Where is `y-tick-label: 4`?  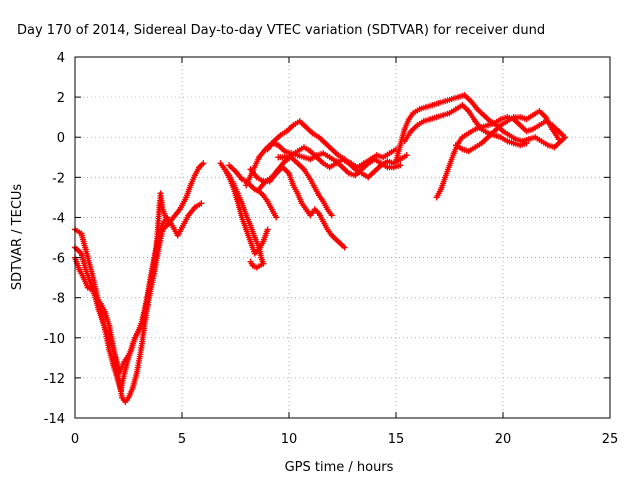
y-tick-label: 4 is located at coordinates (61, 58).